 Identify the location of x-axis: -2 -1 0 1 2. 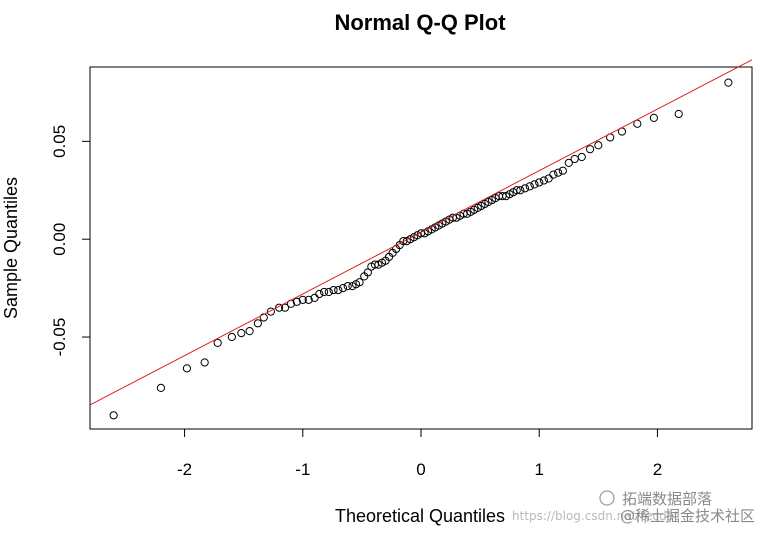
(419, 454).